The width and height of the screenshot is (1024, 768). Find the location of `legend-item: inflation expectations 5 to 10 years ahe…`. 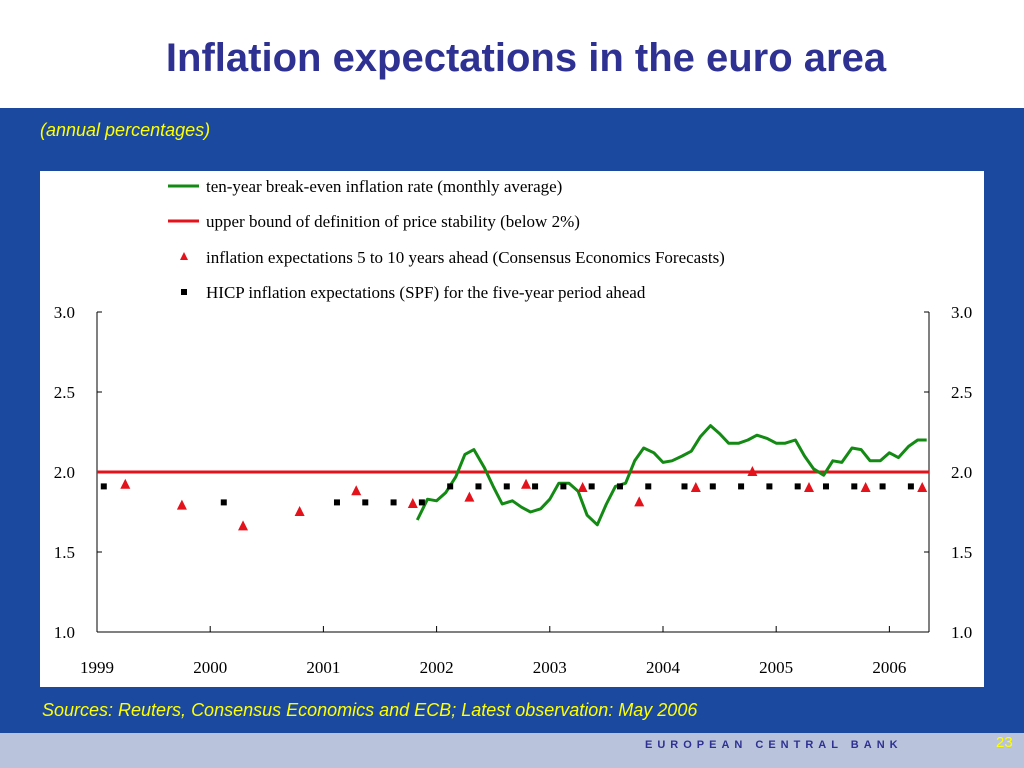

legend-item: inflation expectations 5 to 10 years ahe… is located at coordinates (452, 257).